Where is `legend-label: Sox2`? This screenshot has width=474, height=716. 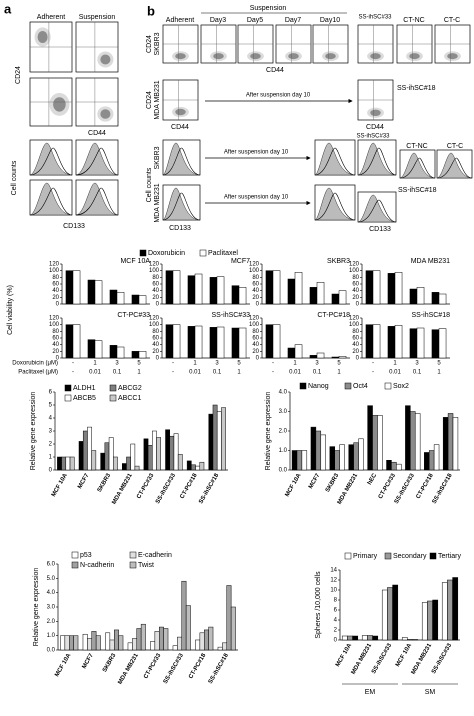
legend-label: Sox2 is located at coordinates (401, 386).